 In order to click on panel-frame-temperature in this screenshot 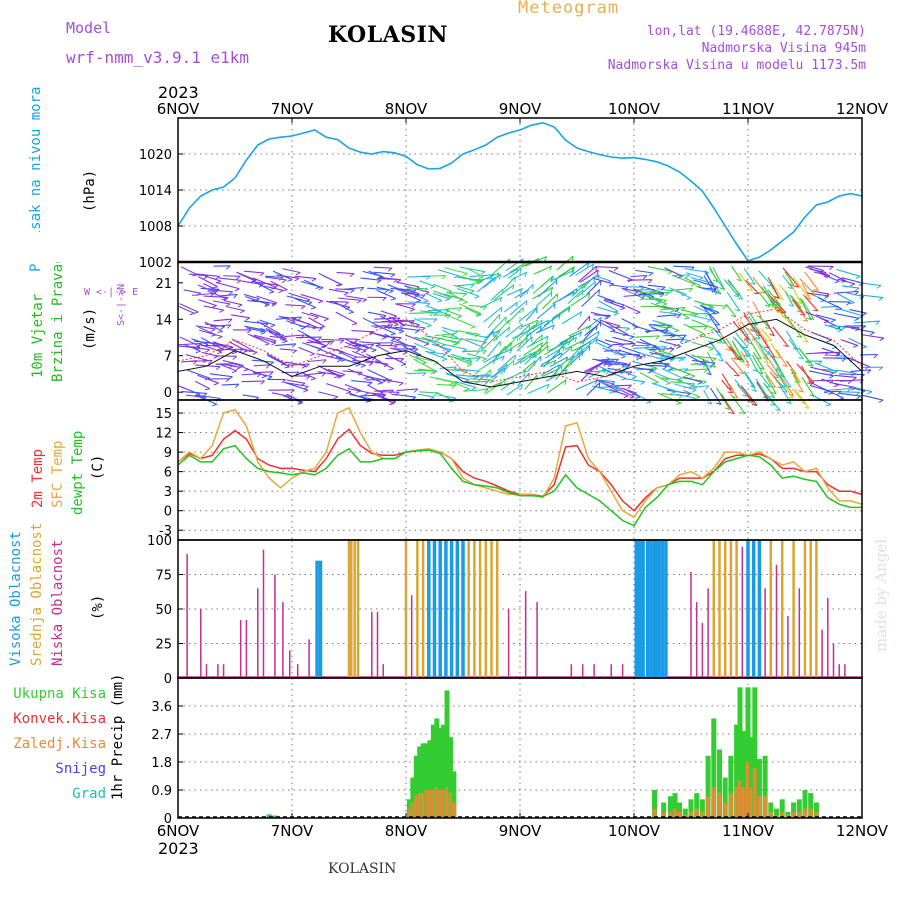, I will do `click(520, 470)`.